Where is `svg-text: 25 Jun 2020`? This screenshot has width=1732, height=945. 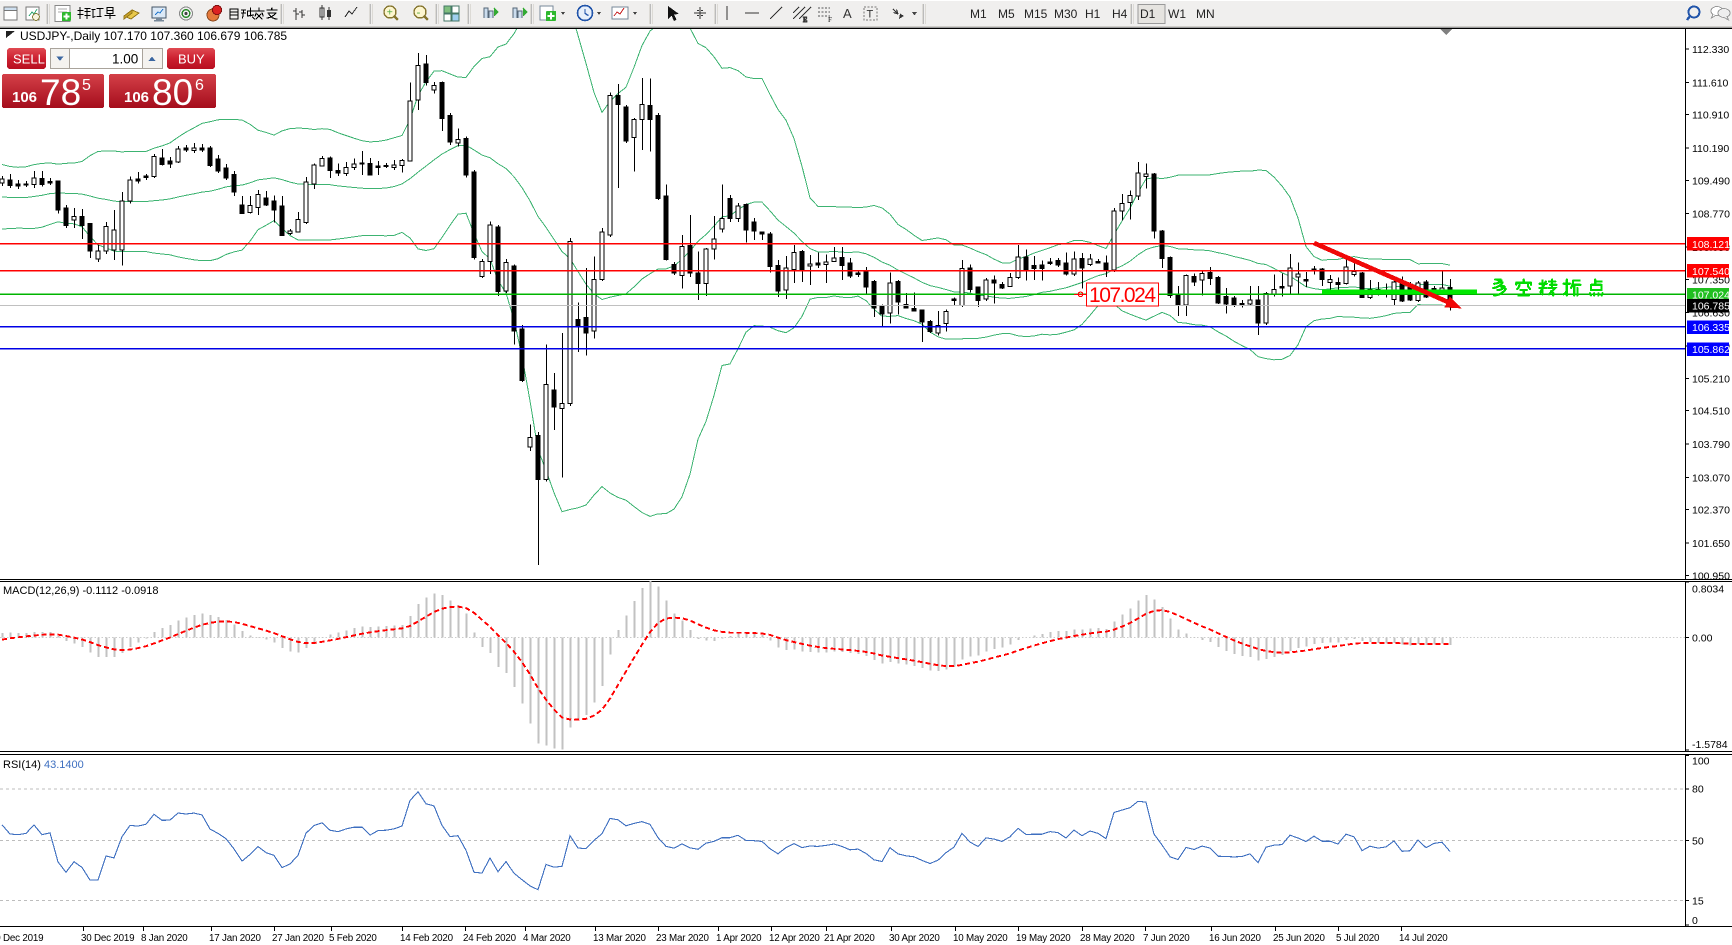 svg-text: 25 Jun 2020 is located at coordinates (1299, 938).